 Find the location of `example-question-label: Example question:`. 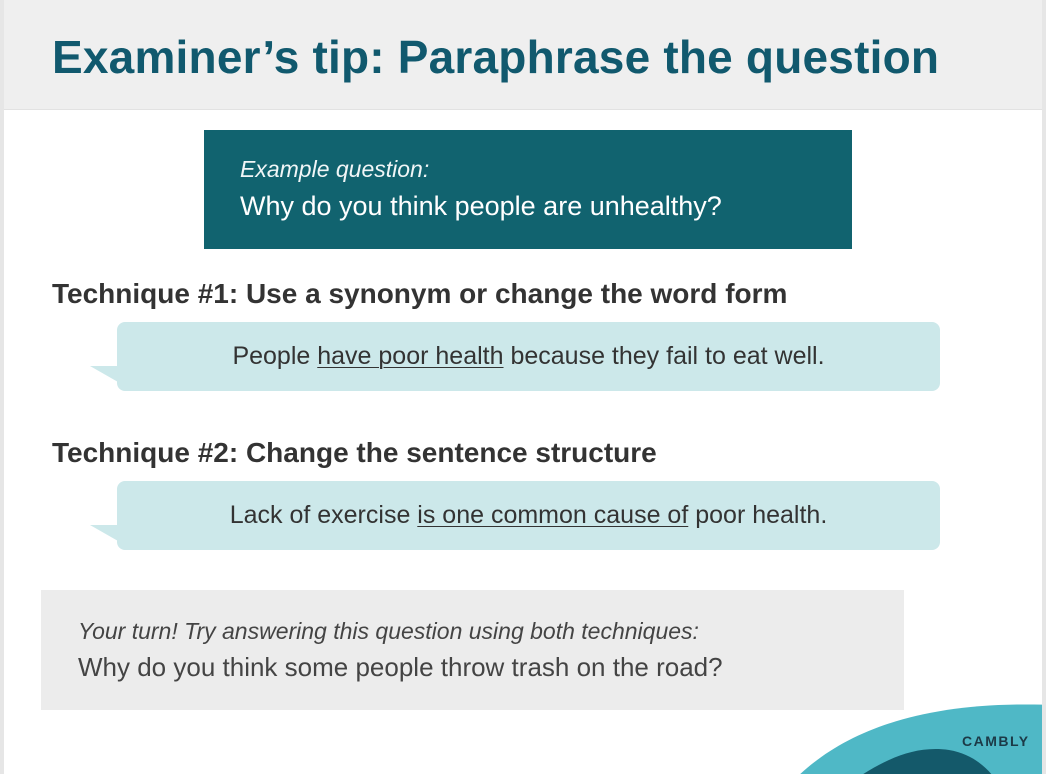

example-question-label: Example question: is located at coordinates (335, 169).